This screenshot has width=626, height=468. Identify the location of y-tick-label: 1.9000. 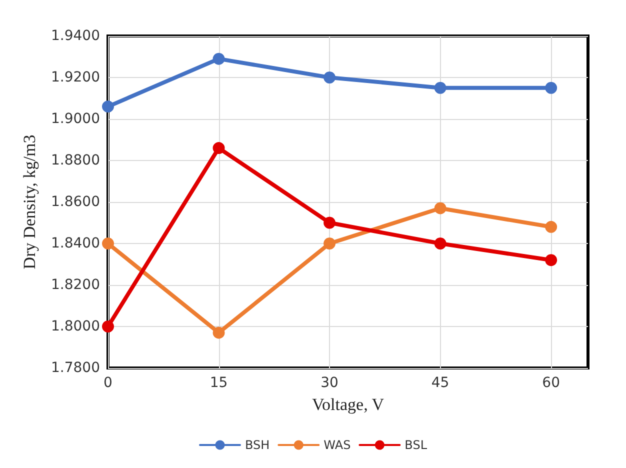
(75, 119).